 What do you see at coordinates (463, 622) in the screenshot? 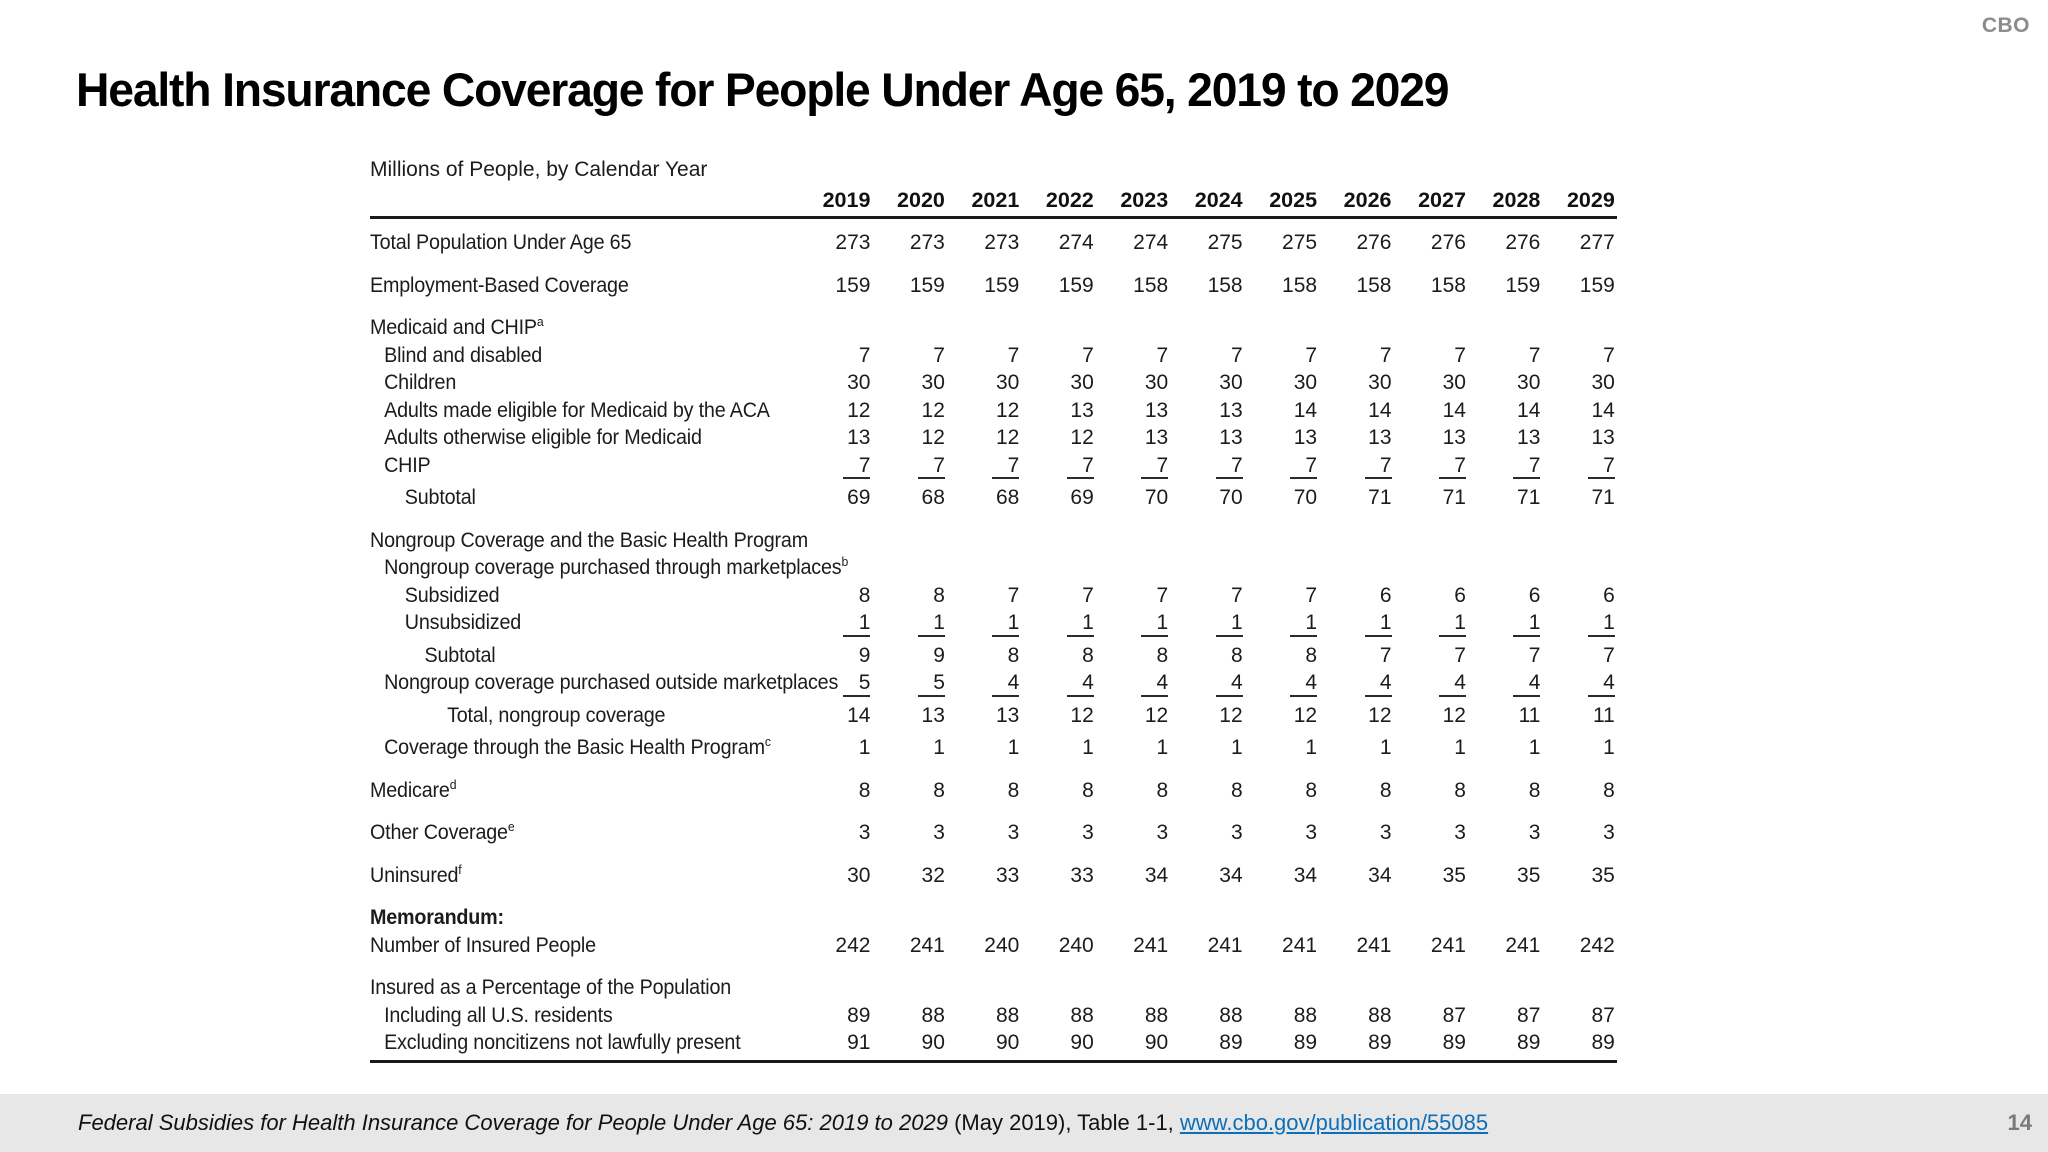
I see `row-label: Unsubsidized` at bounding box center [463, 622].